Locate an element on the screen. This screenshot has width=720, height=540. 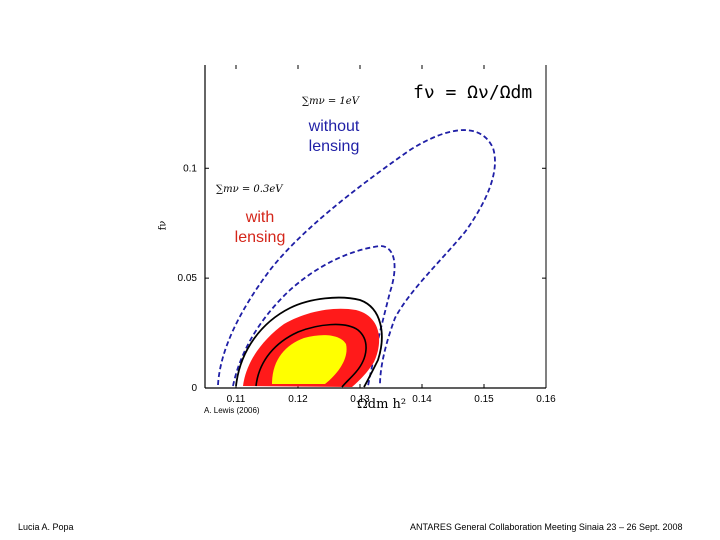
x-tick-label: 0.16 is located at coordinates (546, 399).